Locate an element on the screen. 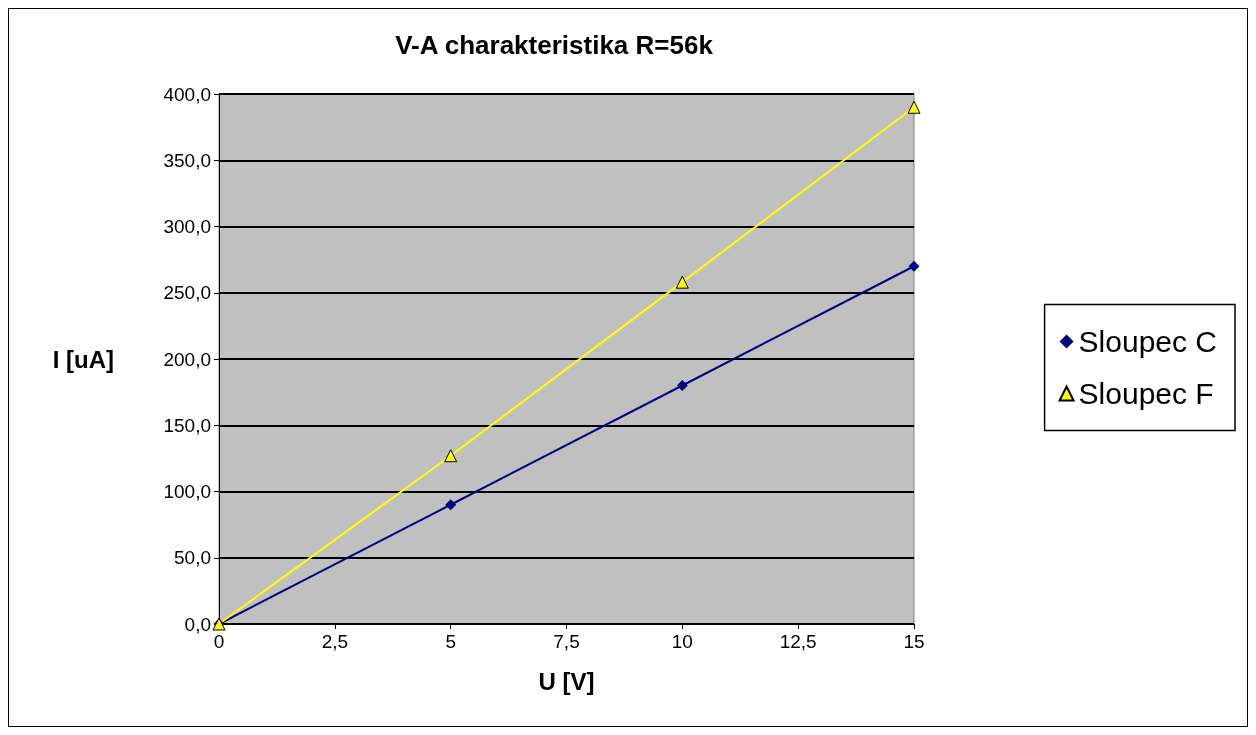 The width and height of the screenshot is (1256, 735). x-axis-title: U [V] is located at coordinates (566, 681).